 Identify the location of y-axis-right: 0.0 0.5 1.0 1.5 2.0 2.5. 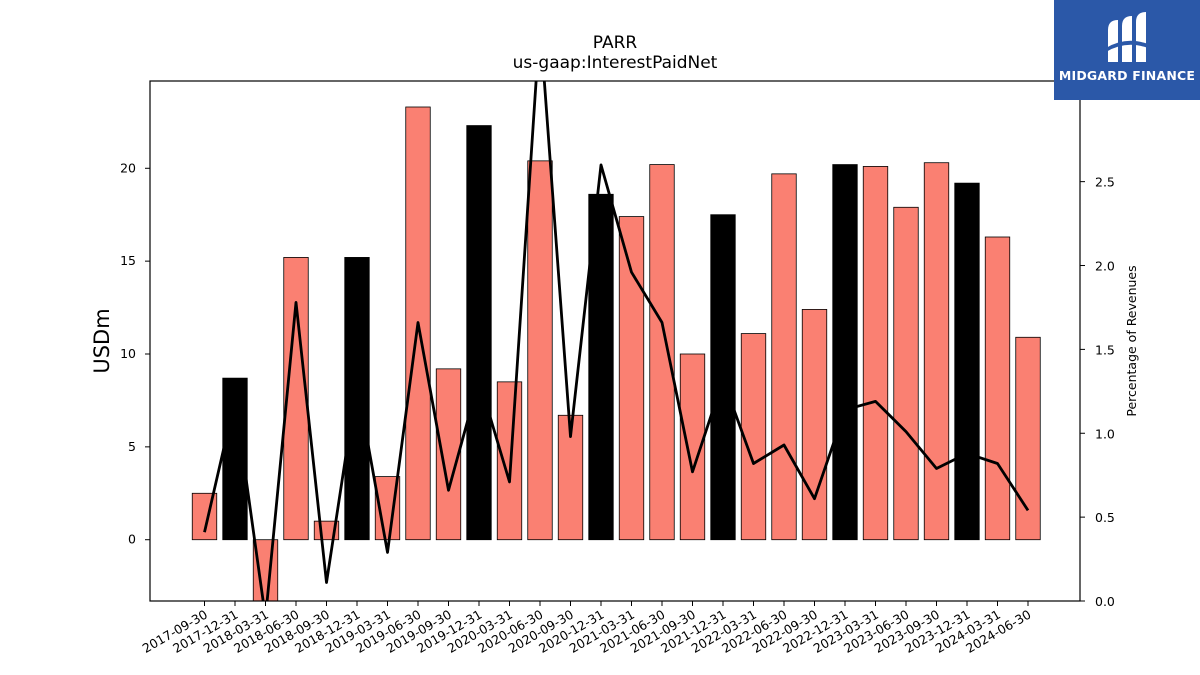
(1097, 392).